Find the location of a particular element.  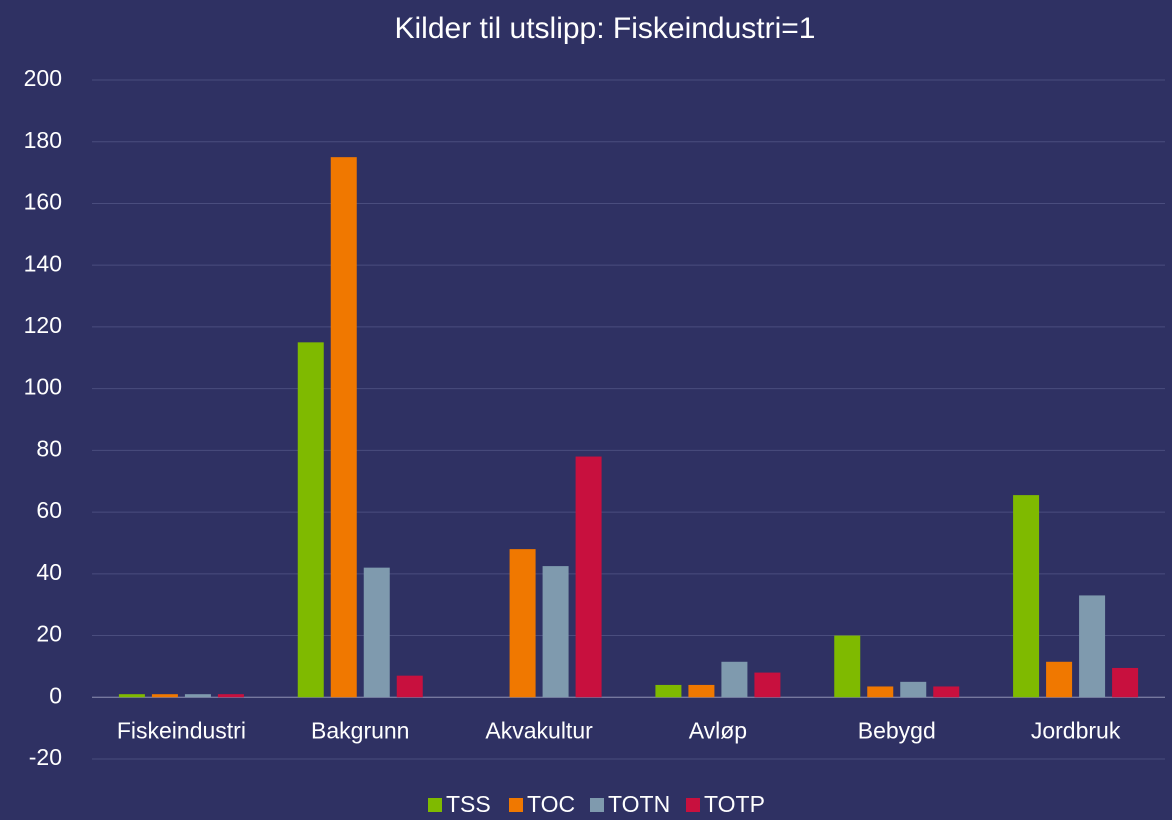

y-tick-label: 120 is located at coordinates (43, 325).